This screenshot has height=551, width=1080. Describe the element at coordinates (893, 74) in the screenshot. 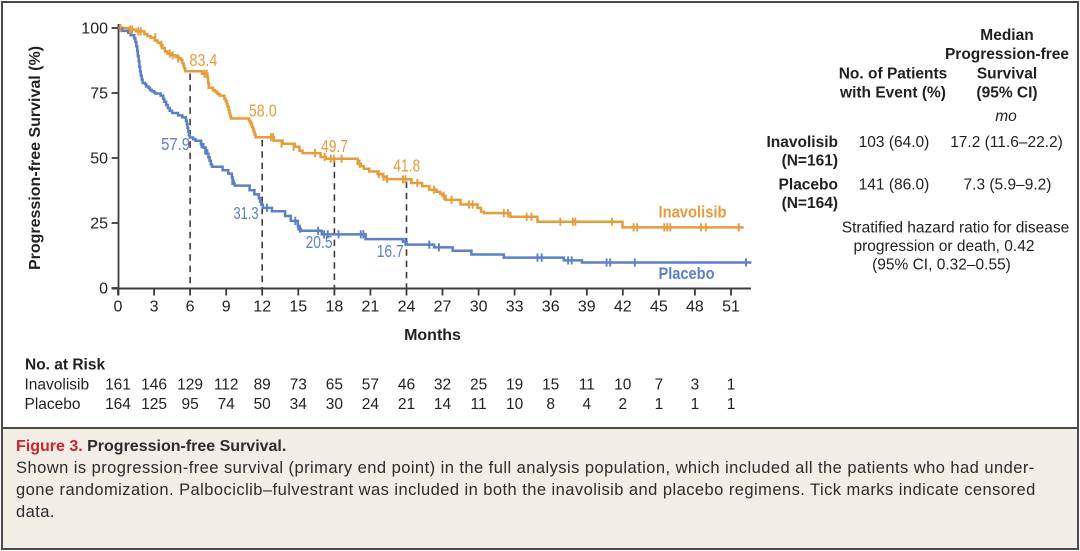

I see `svg-text: No. of Patients` at that location.